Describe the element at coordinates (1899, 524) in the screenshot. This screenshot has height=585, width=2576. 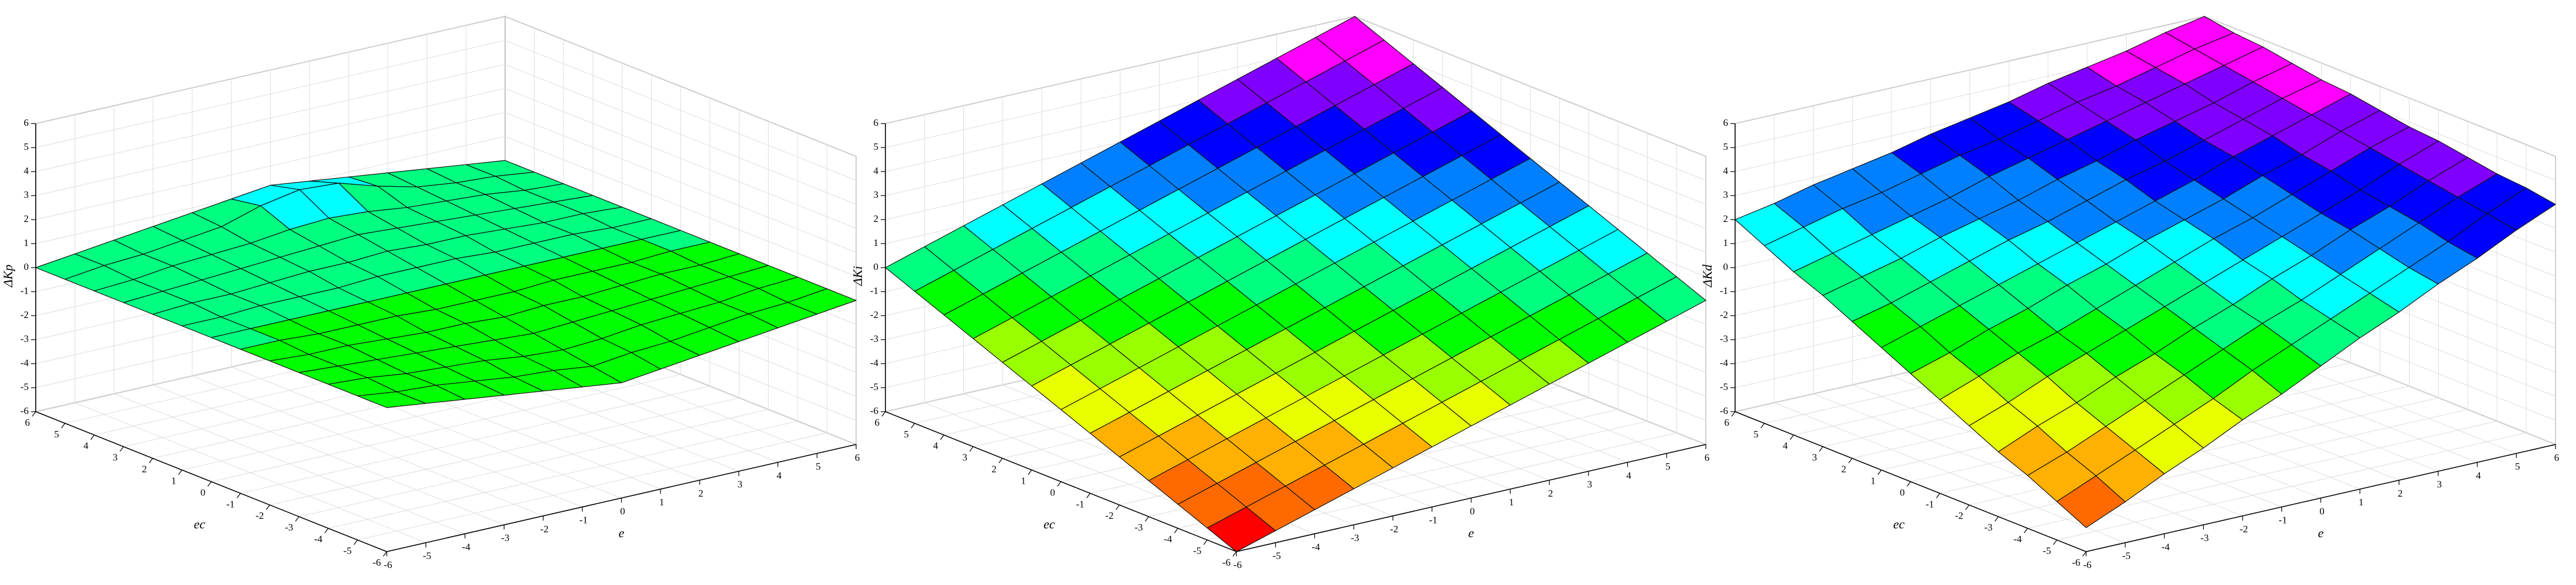
I see `y-axis-title: ec` at that location.